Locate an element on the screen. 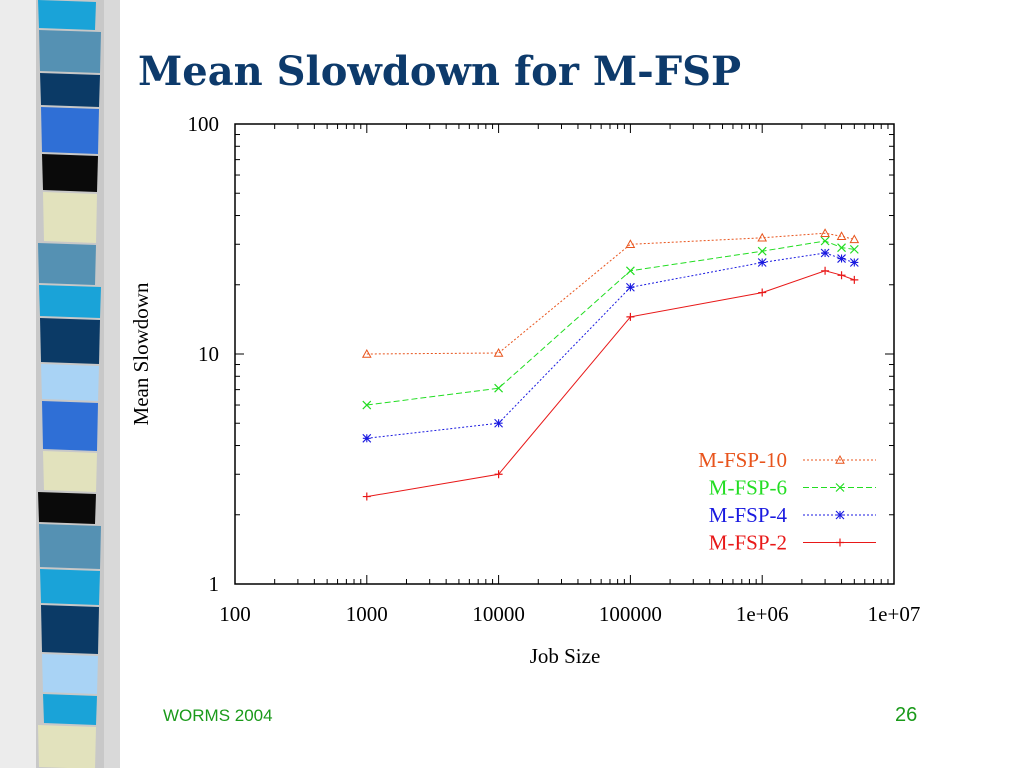  x-tick-label: 10000 is located at coordinates (498, 614).